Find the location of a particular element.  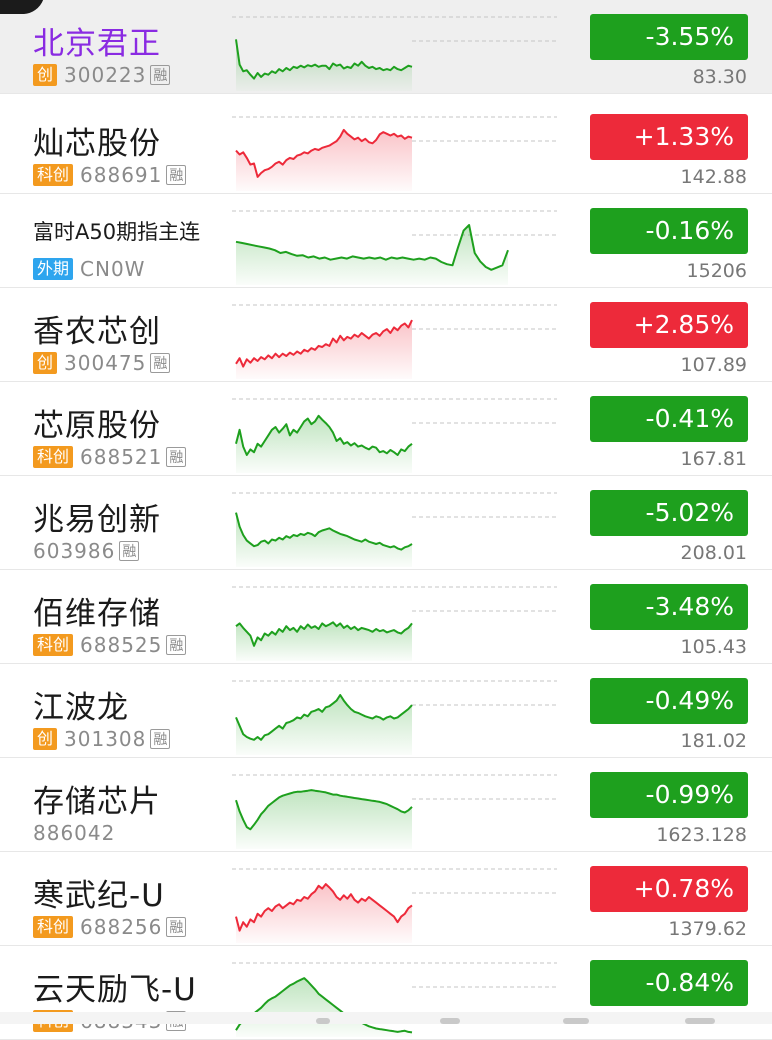

change-percent-badge: -0.16% is located at coordinates (669, 231).